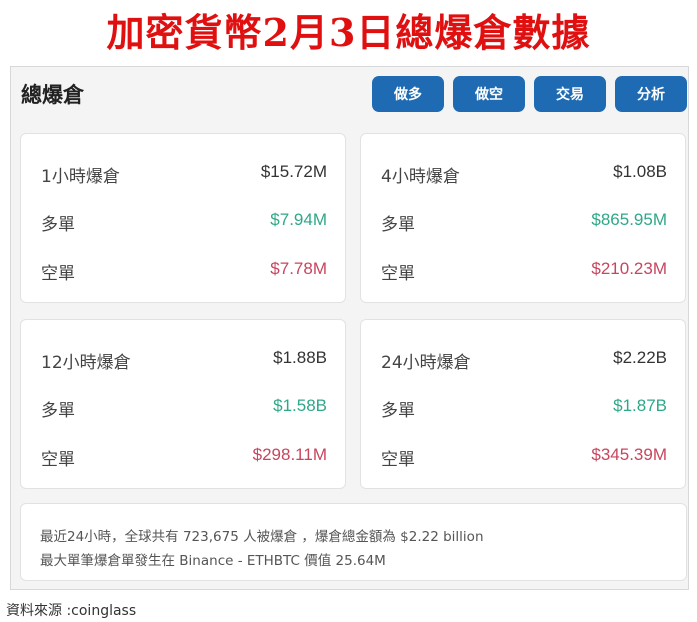 The image size is (697, 622). Describe the element at coordinates (213, 561) in the screenshot. I see `summary-line-2: 最大單筆爆倉單發生在 Binance - ETHBTC 價值 25.64M` at that location.